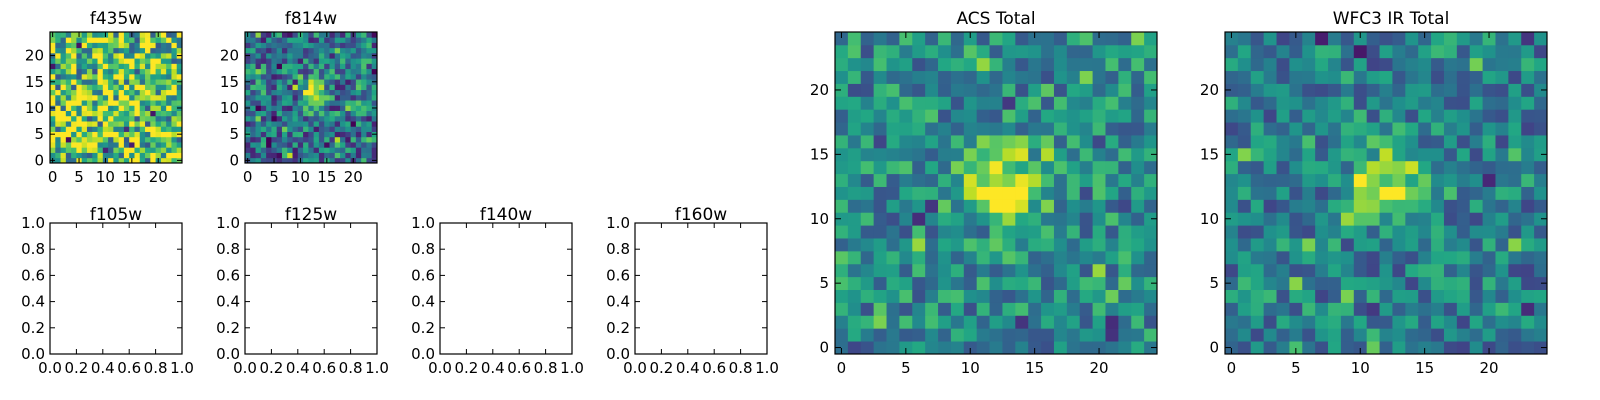 This screenshot has height=400, width=1600. What do you see at coordinates (33, 354) in the screenshot?
I see `y-tick-label: 0.0` at bounding box center [33, 354].